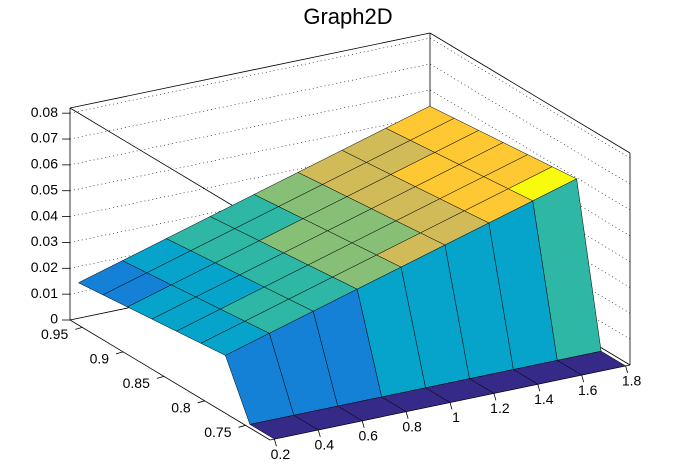 This screenshot has width=696, height=472. What do you see at coordinates (44, 112) in the screenshot?
I see `z-tick-label: 0.08` at bounding box center [44, 112].